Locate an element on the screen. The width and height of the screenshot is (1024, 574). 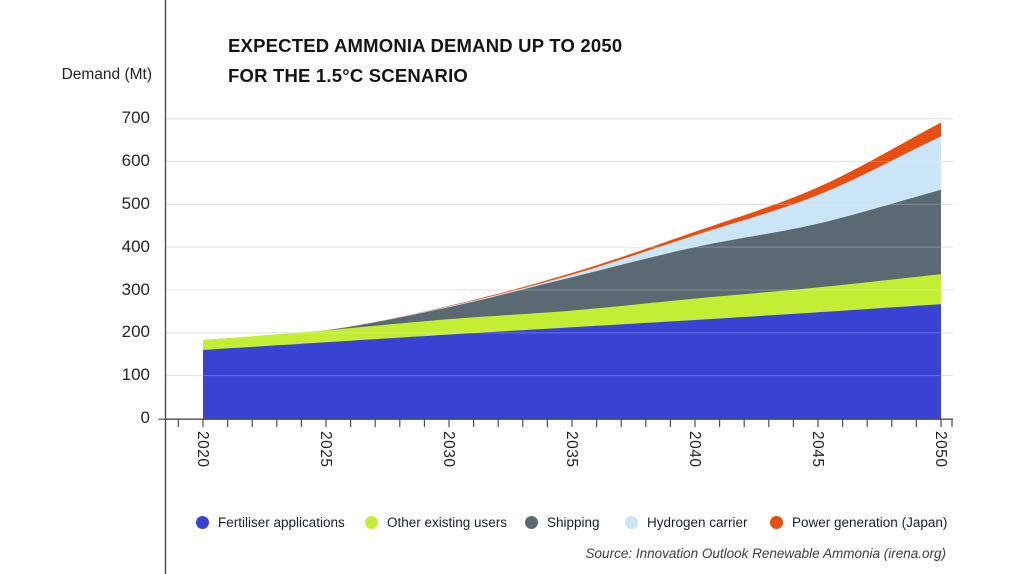
y-tick-label-100: 100 is located at coordinates (135, 375).